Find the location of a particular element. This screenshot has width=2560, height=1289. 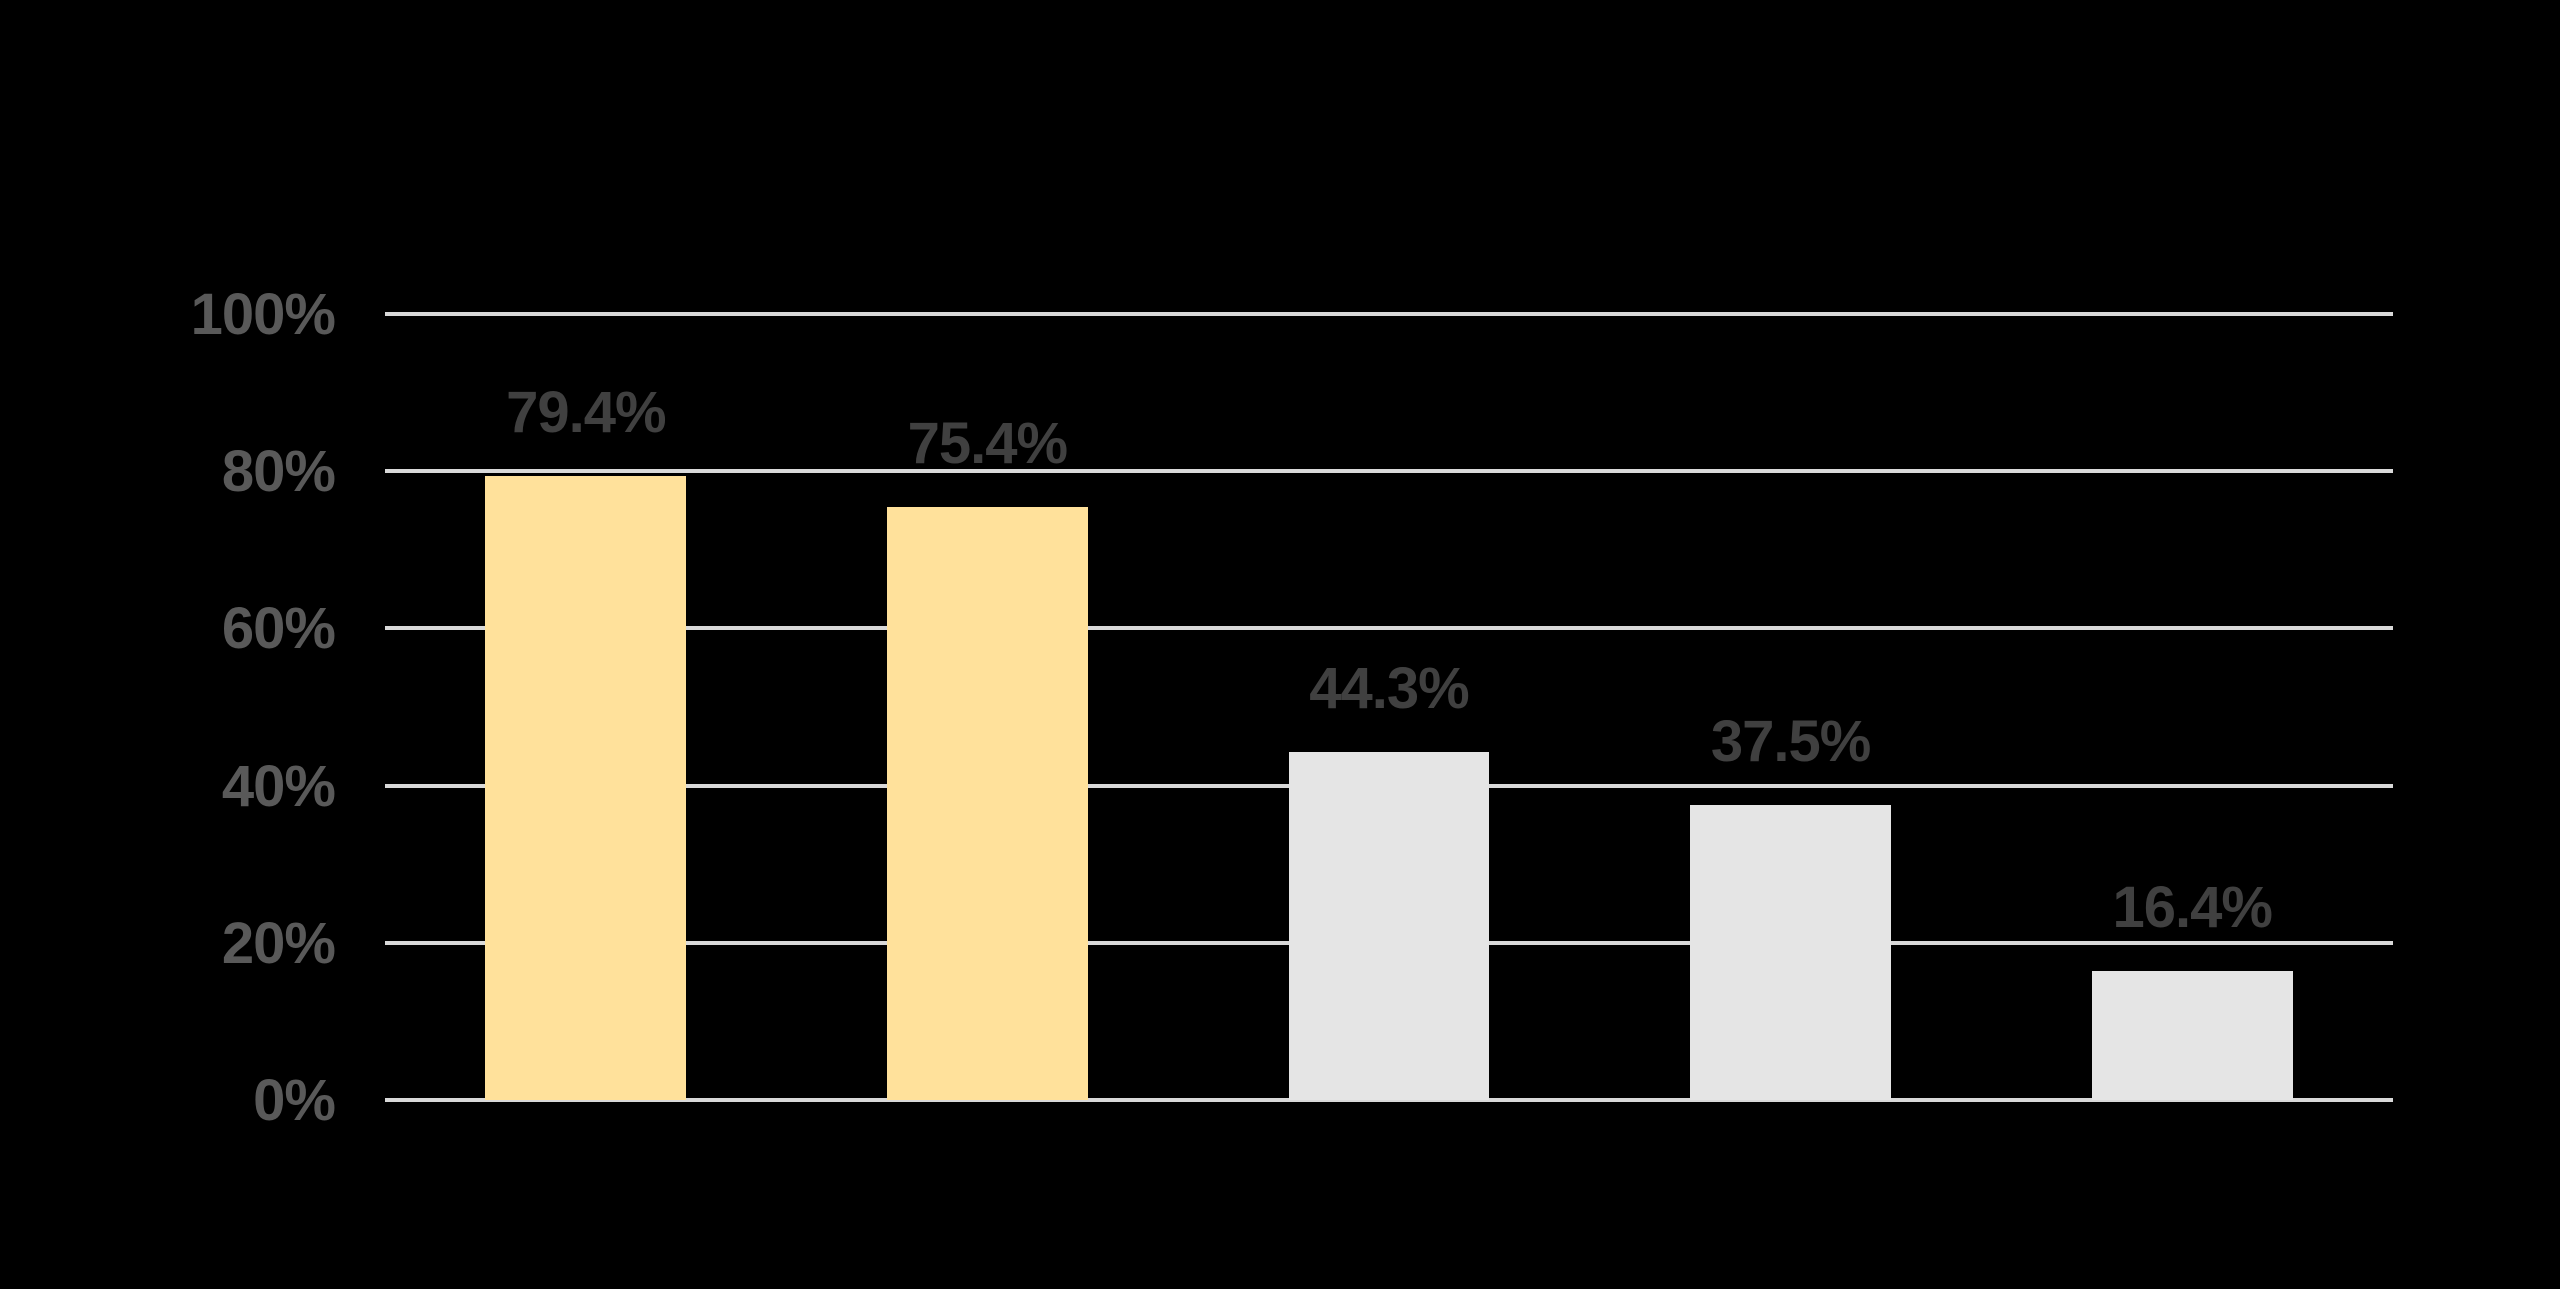

bar-value-label: 75.4% is located at coordinates (987, 444).